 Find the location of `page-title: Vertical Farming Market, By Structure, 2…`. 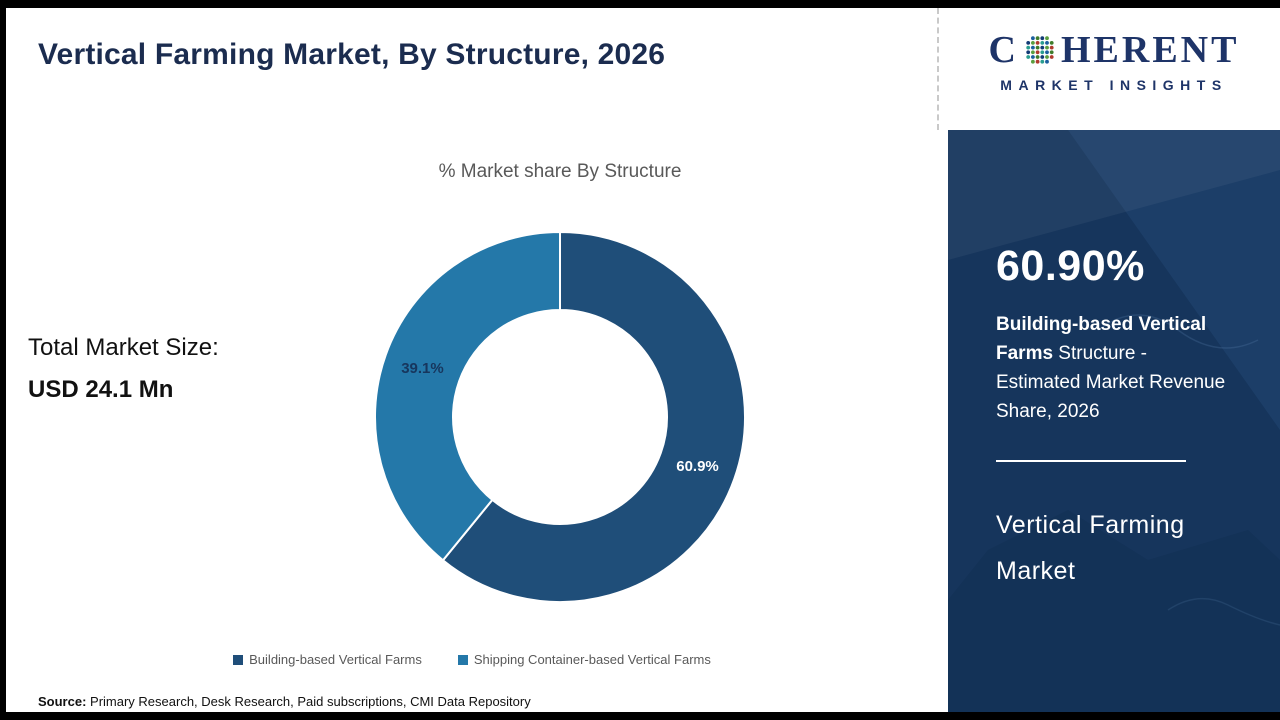

page-title: Vertical Farming Market, By Structure, 2… is located at coordinates (352, 54).